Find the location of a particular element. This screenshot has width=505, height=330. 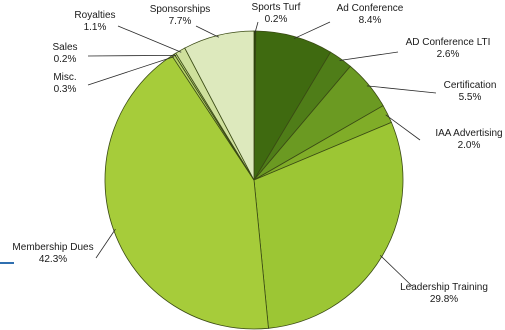

slice-label: Leadership Training 29.8% is located at coordinates (444, 293).